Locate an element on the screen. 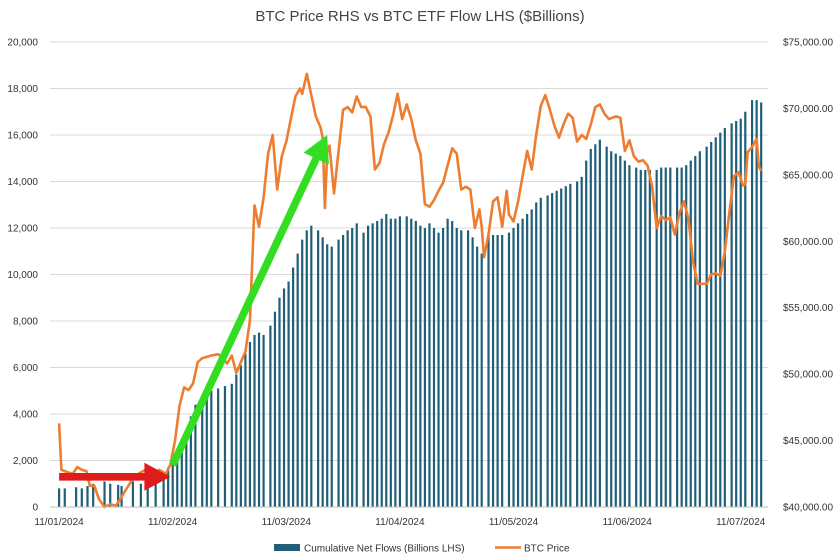 This screenshot has height=557, width=840. red-arrow is located at coordinates (115, 476).